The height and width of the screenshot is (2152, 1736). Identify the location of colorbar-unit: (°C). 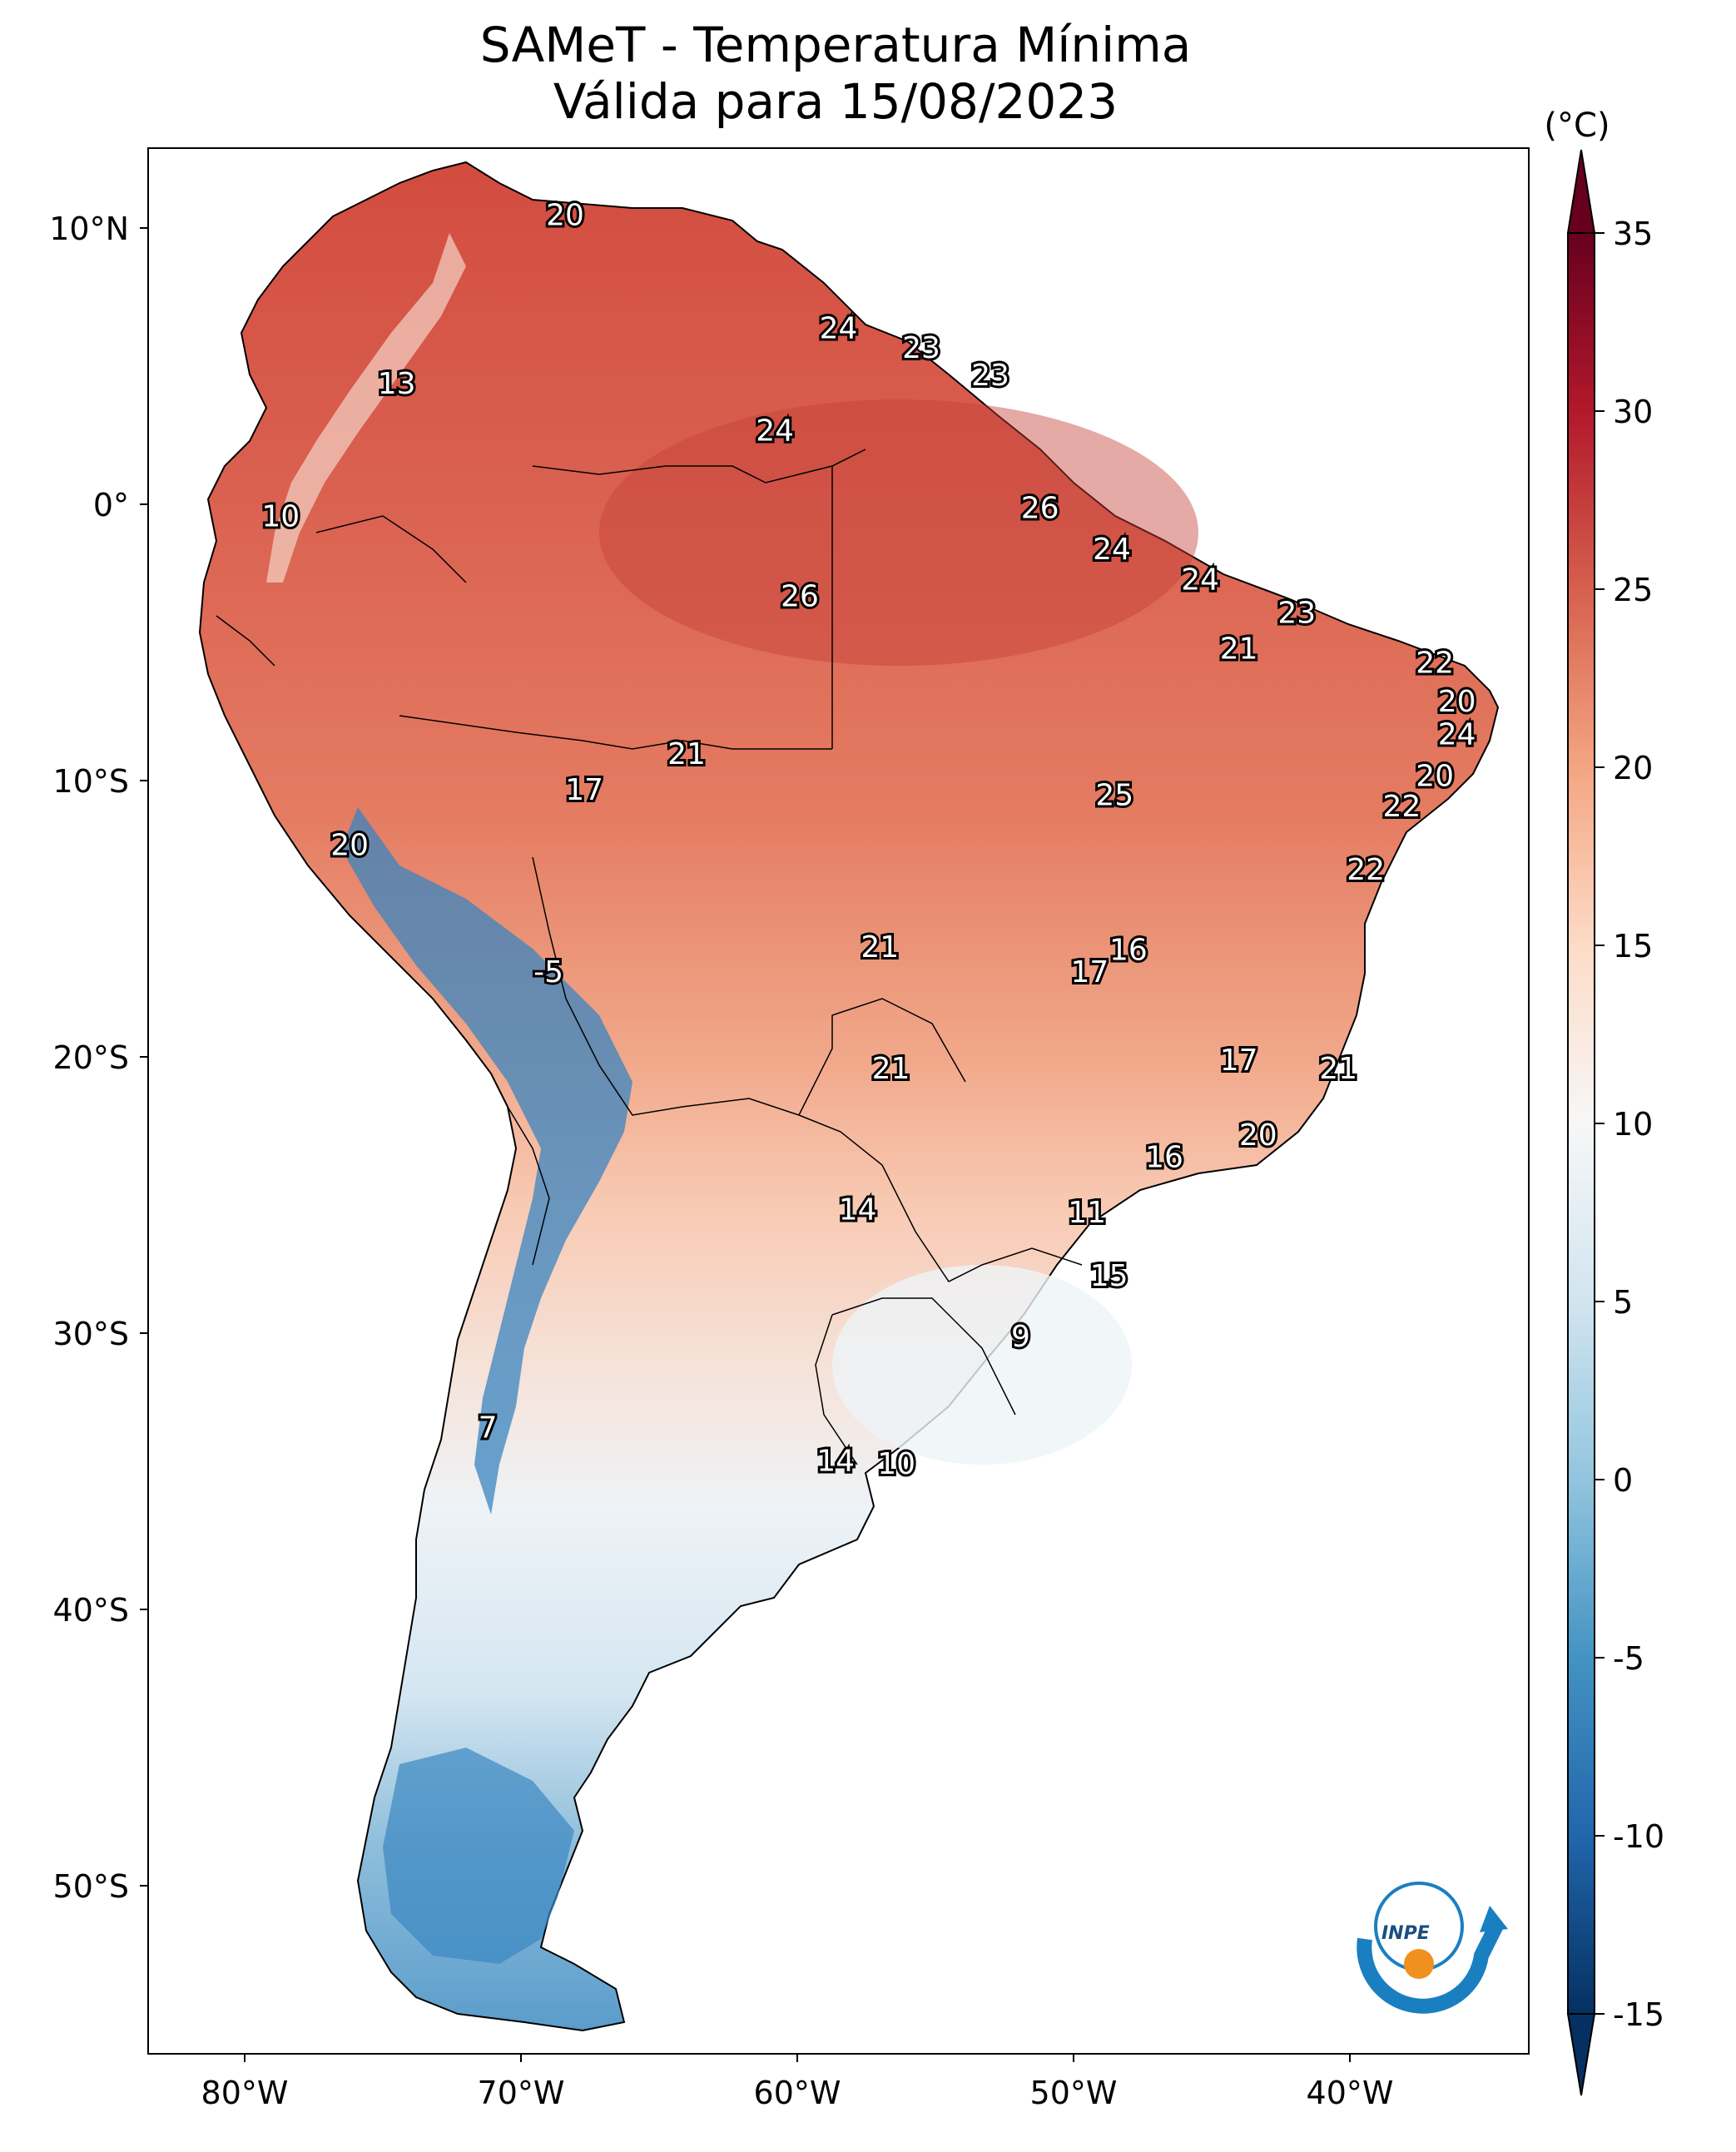
(1577, 126).